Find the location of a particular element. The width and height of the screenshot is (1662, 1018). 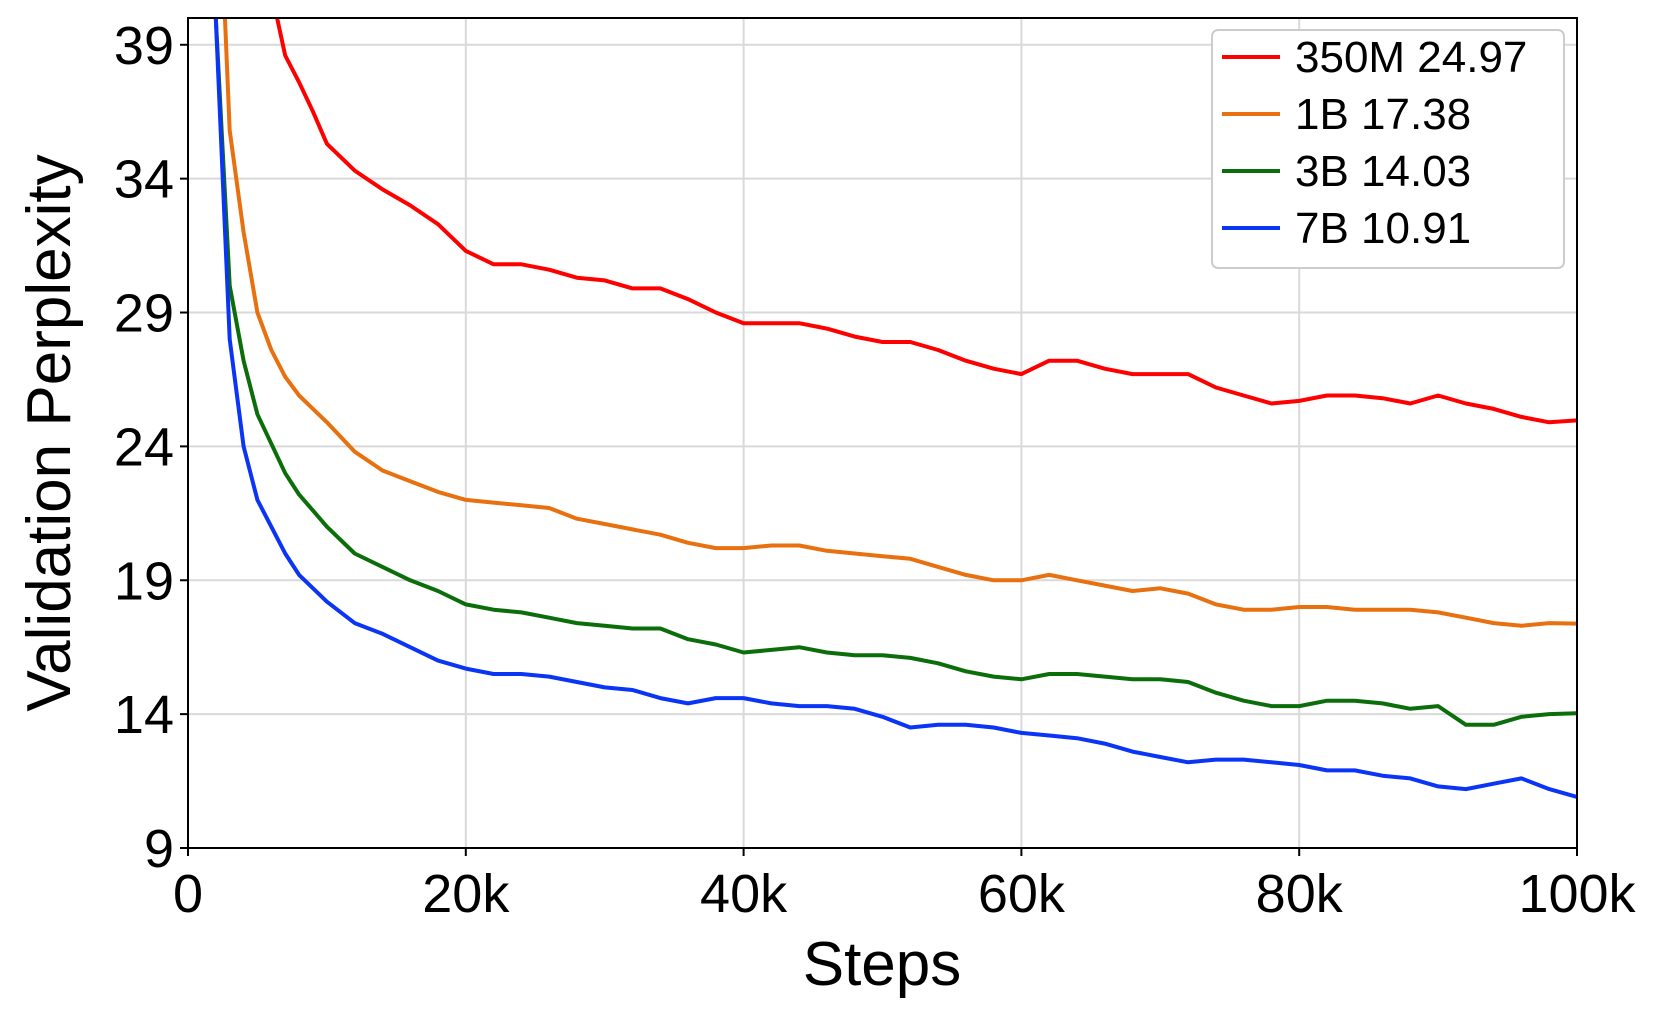

y-tick-label: 14 is located at coordinates (144, 715).